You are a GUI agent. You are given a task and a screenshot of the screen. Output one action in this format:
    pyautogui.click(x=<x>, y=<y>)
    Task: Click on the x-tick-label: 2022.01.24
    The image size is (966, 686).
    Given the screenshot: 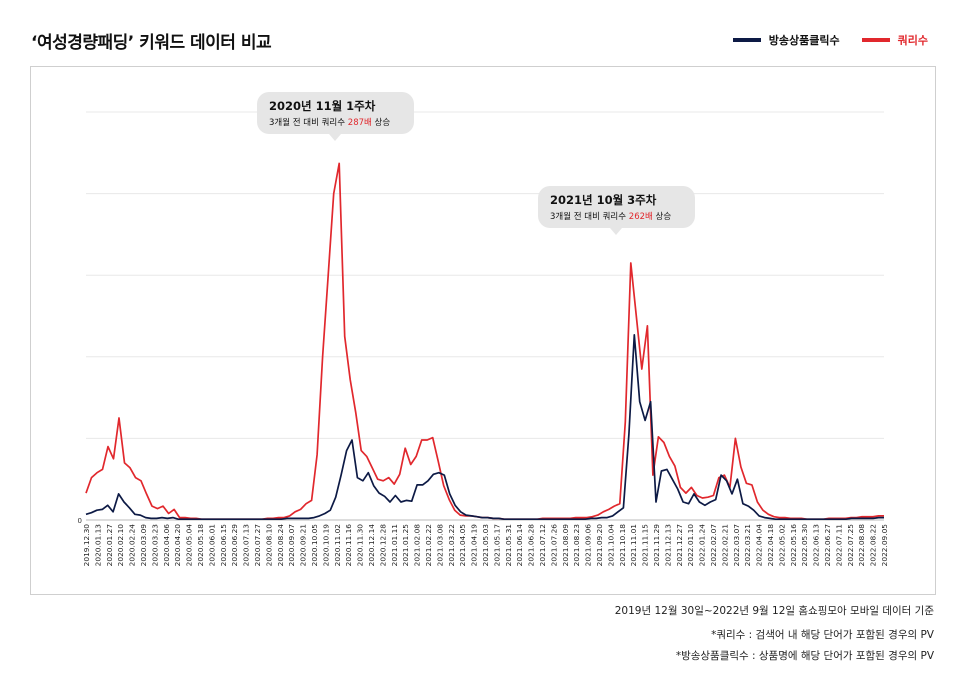 What is the action you would take?
    pyautogui.click(x=702, y=545)
    